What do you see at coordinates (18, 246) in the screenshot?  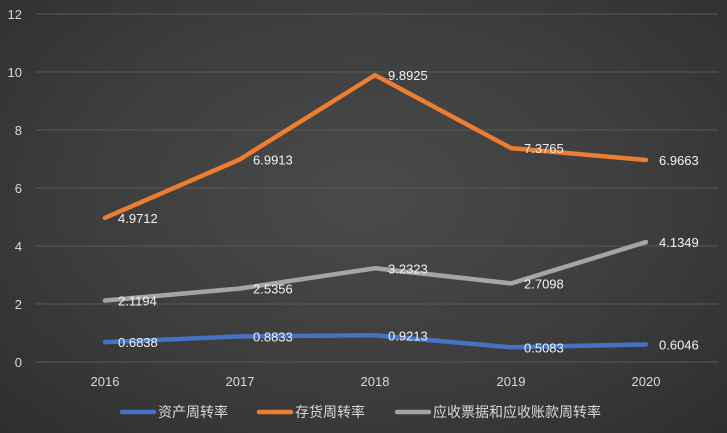 I see `y-tick-label: 4` at bounding box center [18, 246].